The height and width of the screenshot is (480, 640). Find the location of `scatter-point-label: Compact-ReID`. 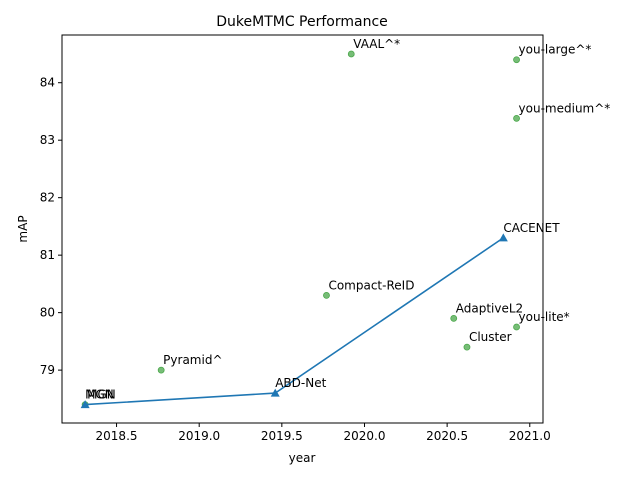

scatter-point-label: Compact-ReID is located at coordinates (371, 285).